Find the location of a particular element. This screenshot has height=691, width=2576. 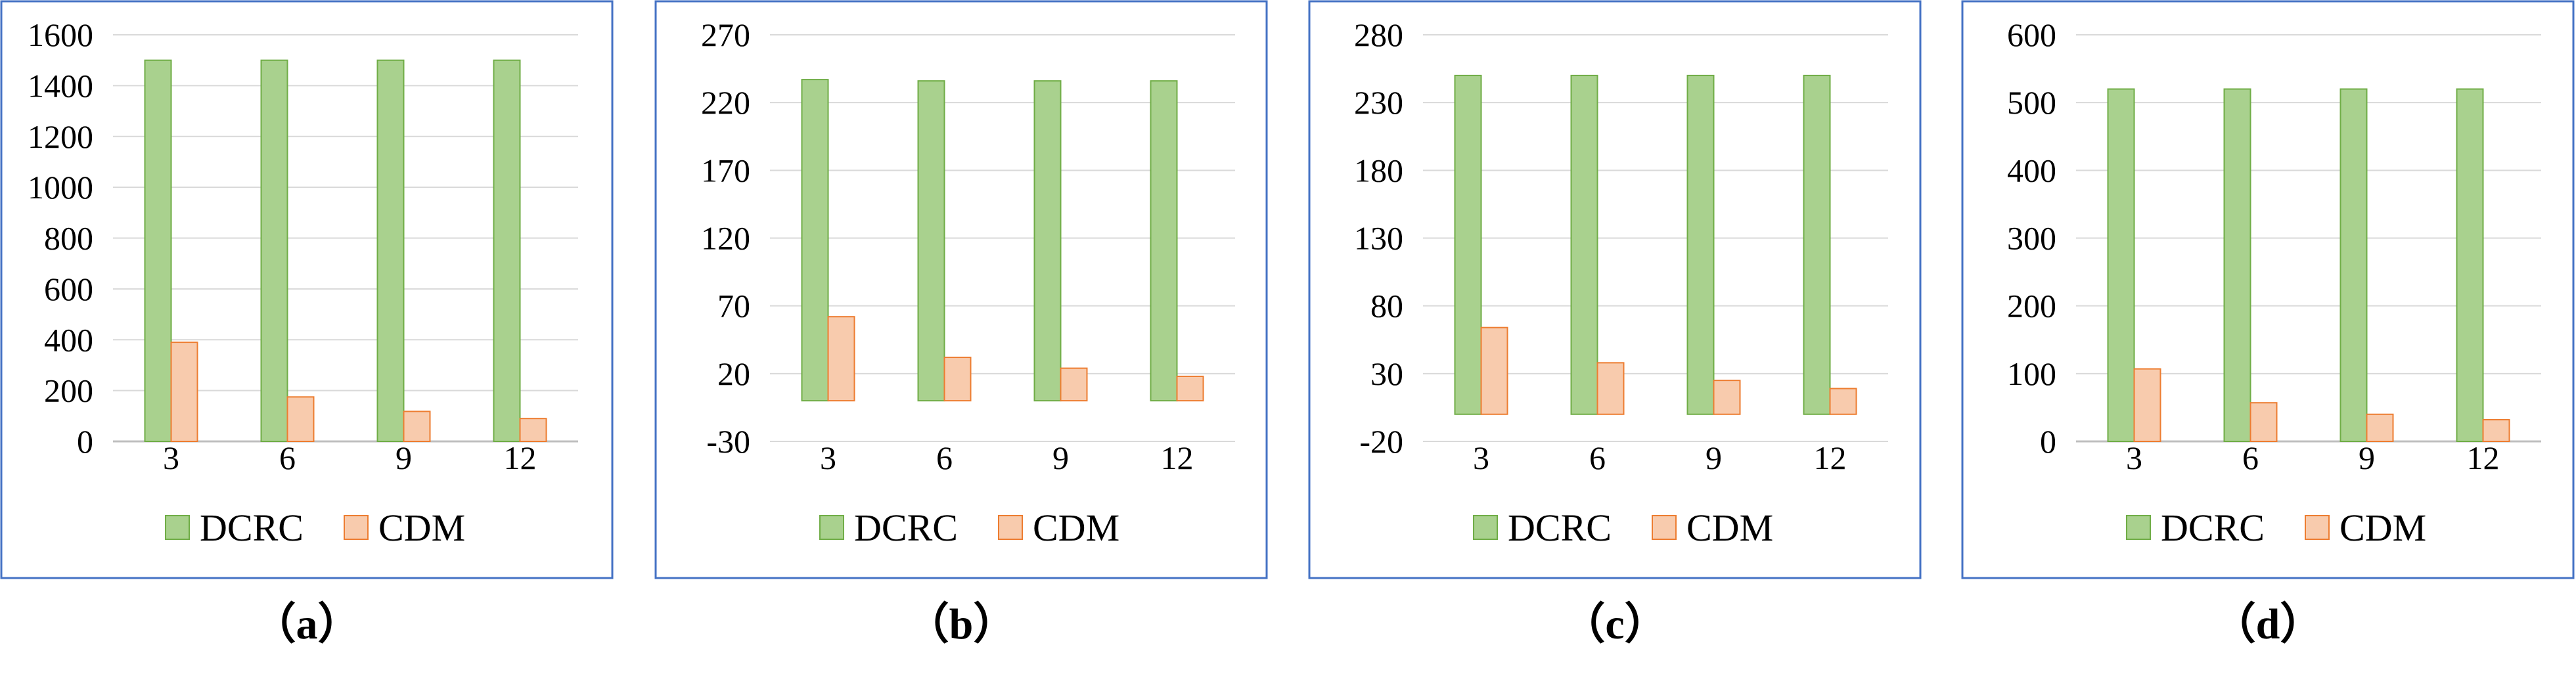

y-tick-label: 230 is located at coordinates (1378, 103).